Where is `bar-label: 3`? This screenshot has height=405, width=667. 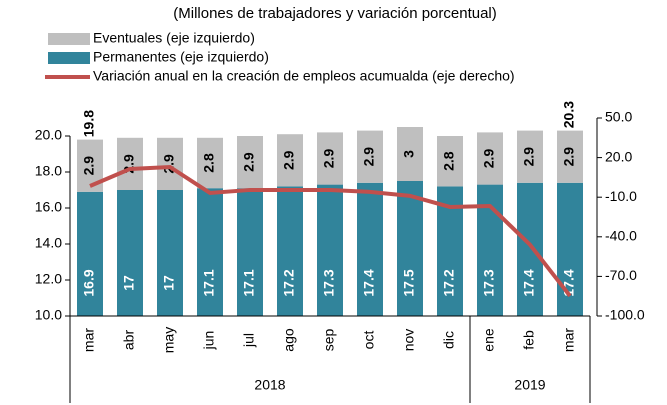 bar-label: 3 is located at coordinates (409, 154).